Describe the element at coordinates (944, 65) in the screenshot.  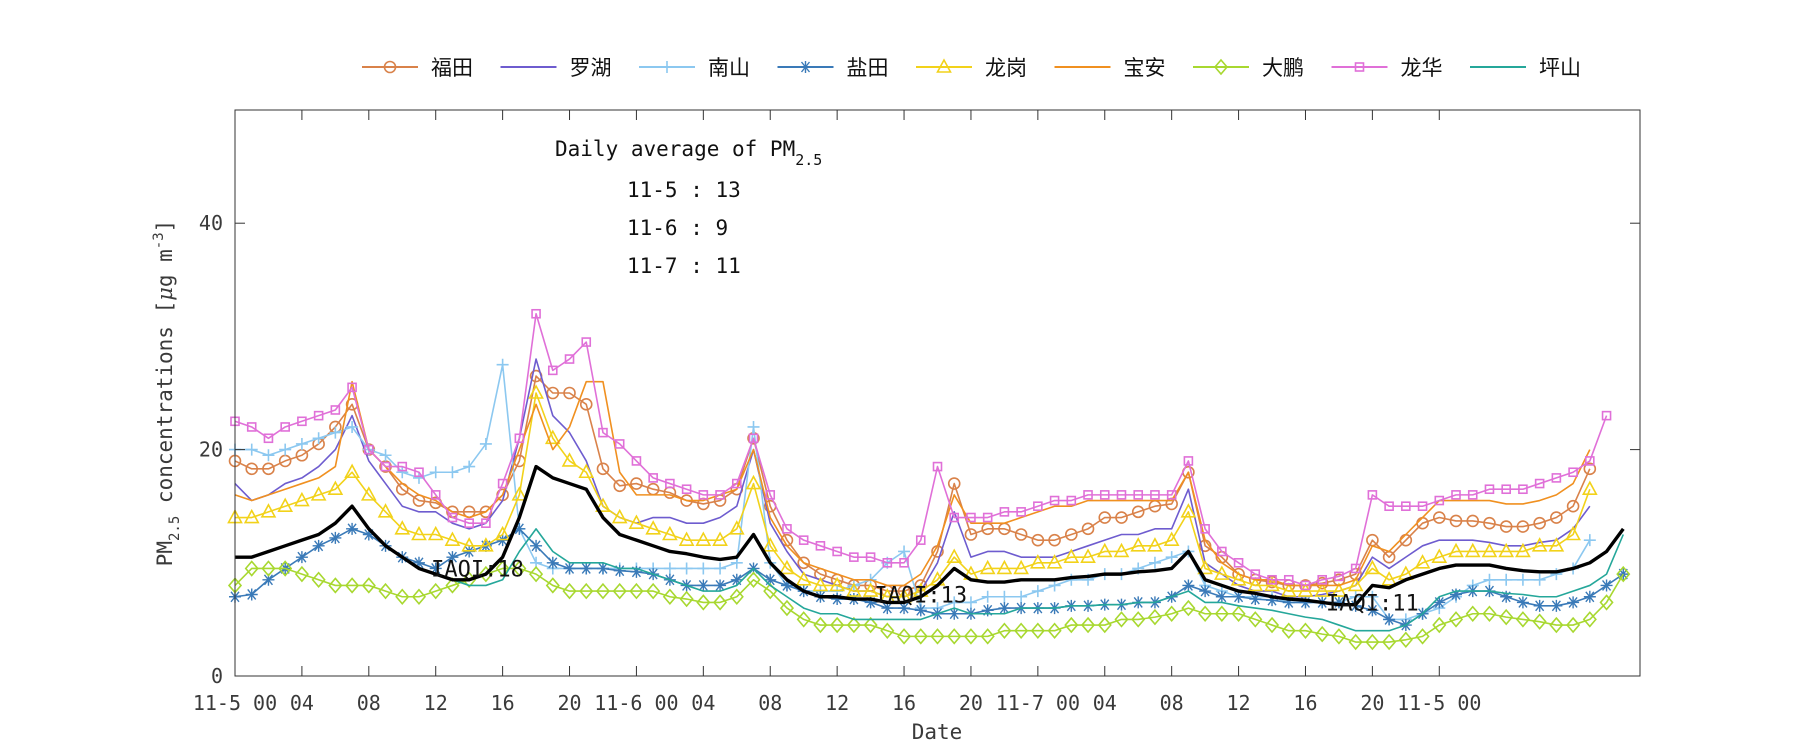
I see `legend-marker-龙岗` at that location.